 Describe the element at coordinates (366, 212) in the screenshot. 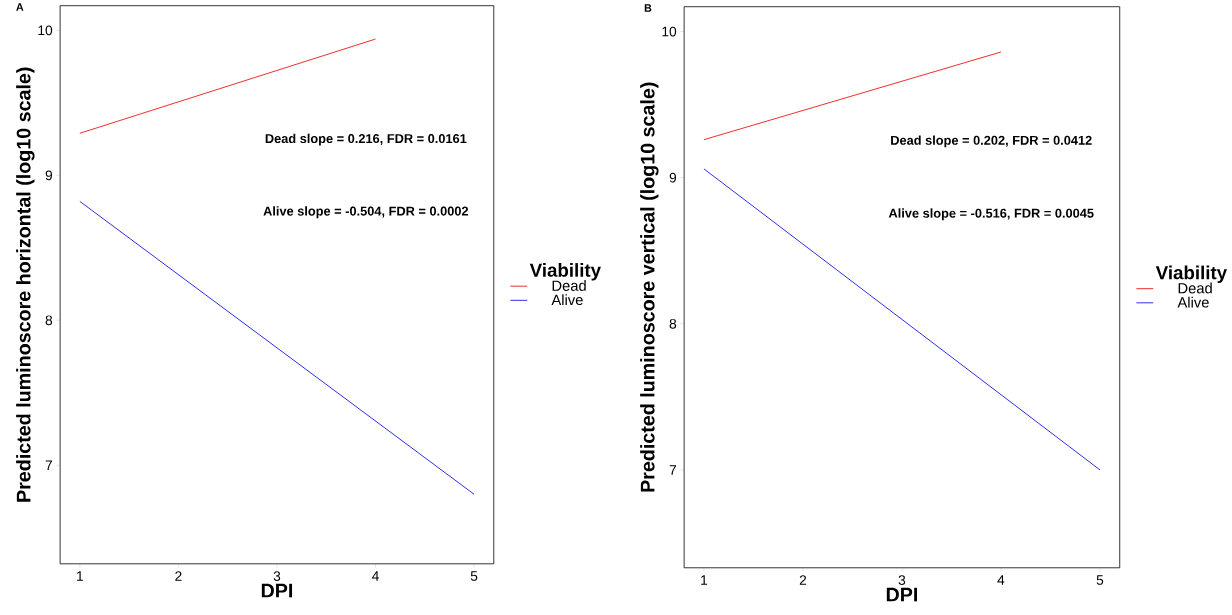

I see `annotation: Alive slope = -0.504, FDR = 0.0002` at that location.